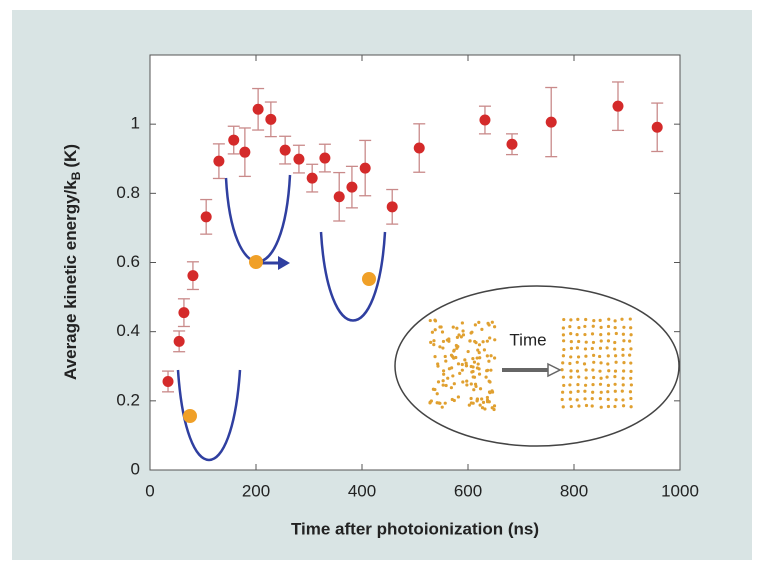 The width and height of the screenshot is (764, 571). What do you see at coordinates (70, 156) in the screenshot?
I see `y-axis-label-unit: (K)` at bounding box center [70, 156].